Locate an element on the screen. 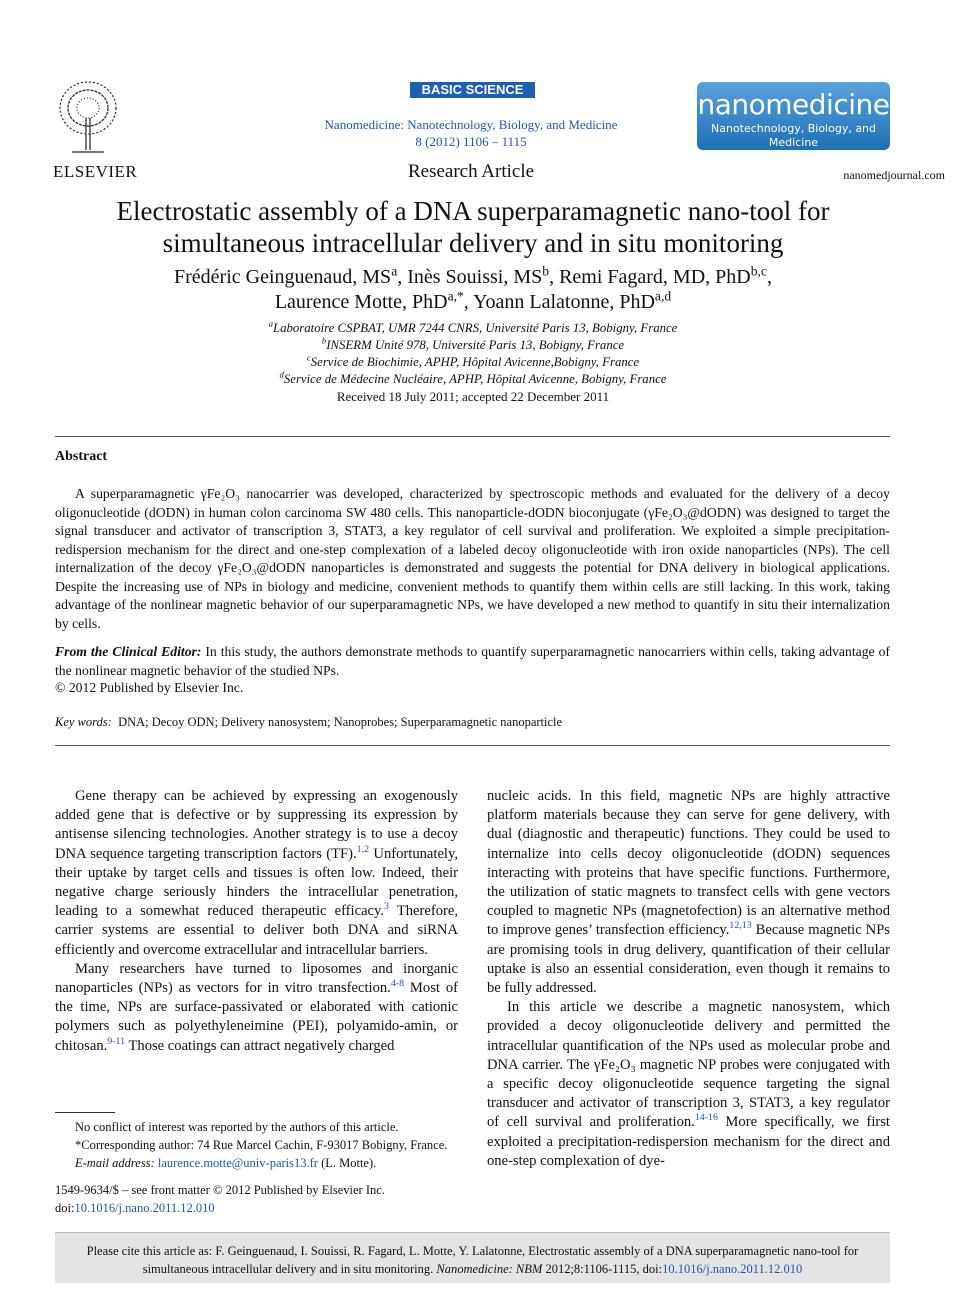 This screenshot has height=1290, width=960. cite-details: 2012;8:1106-1115, doi: is located at coordinates (602, 1269).